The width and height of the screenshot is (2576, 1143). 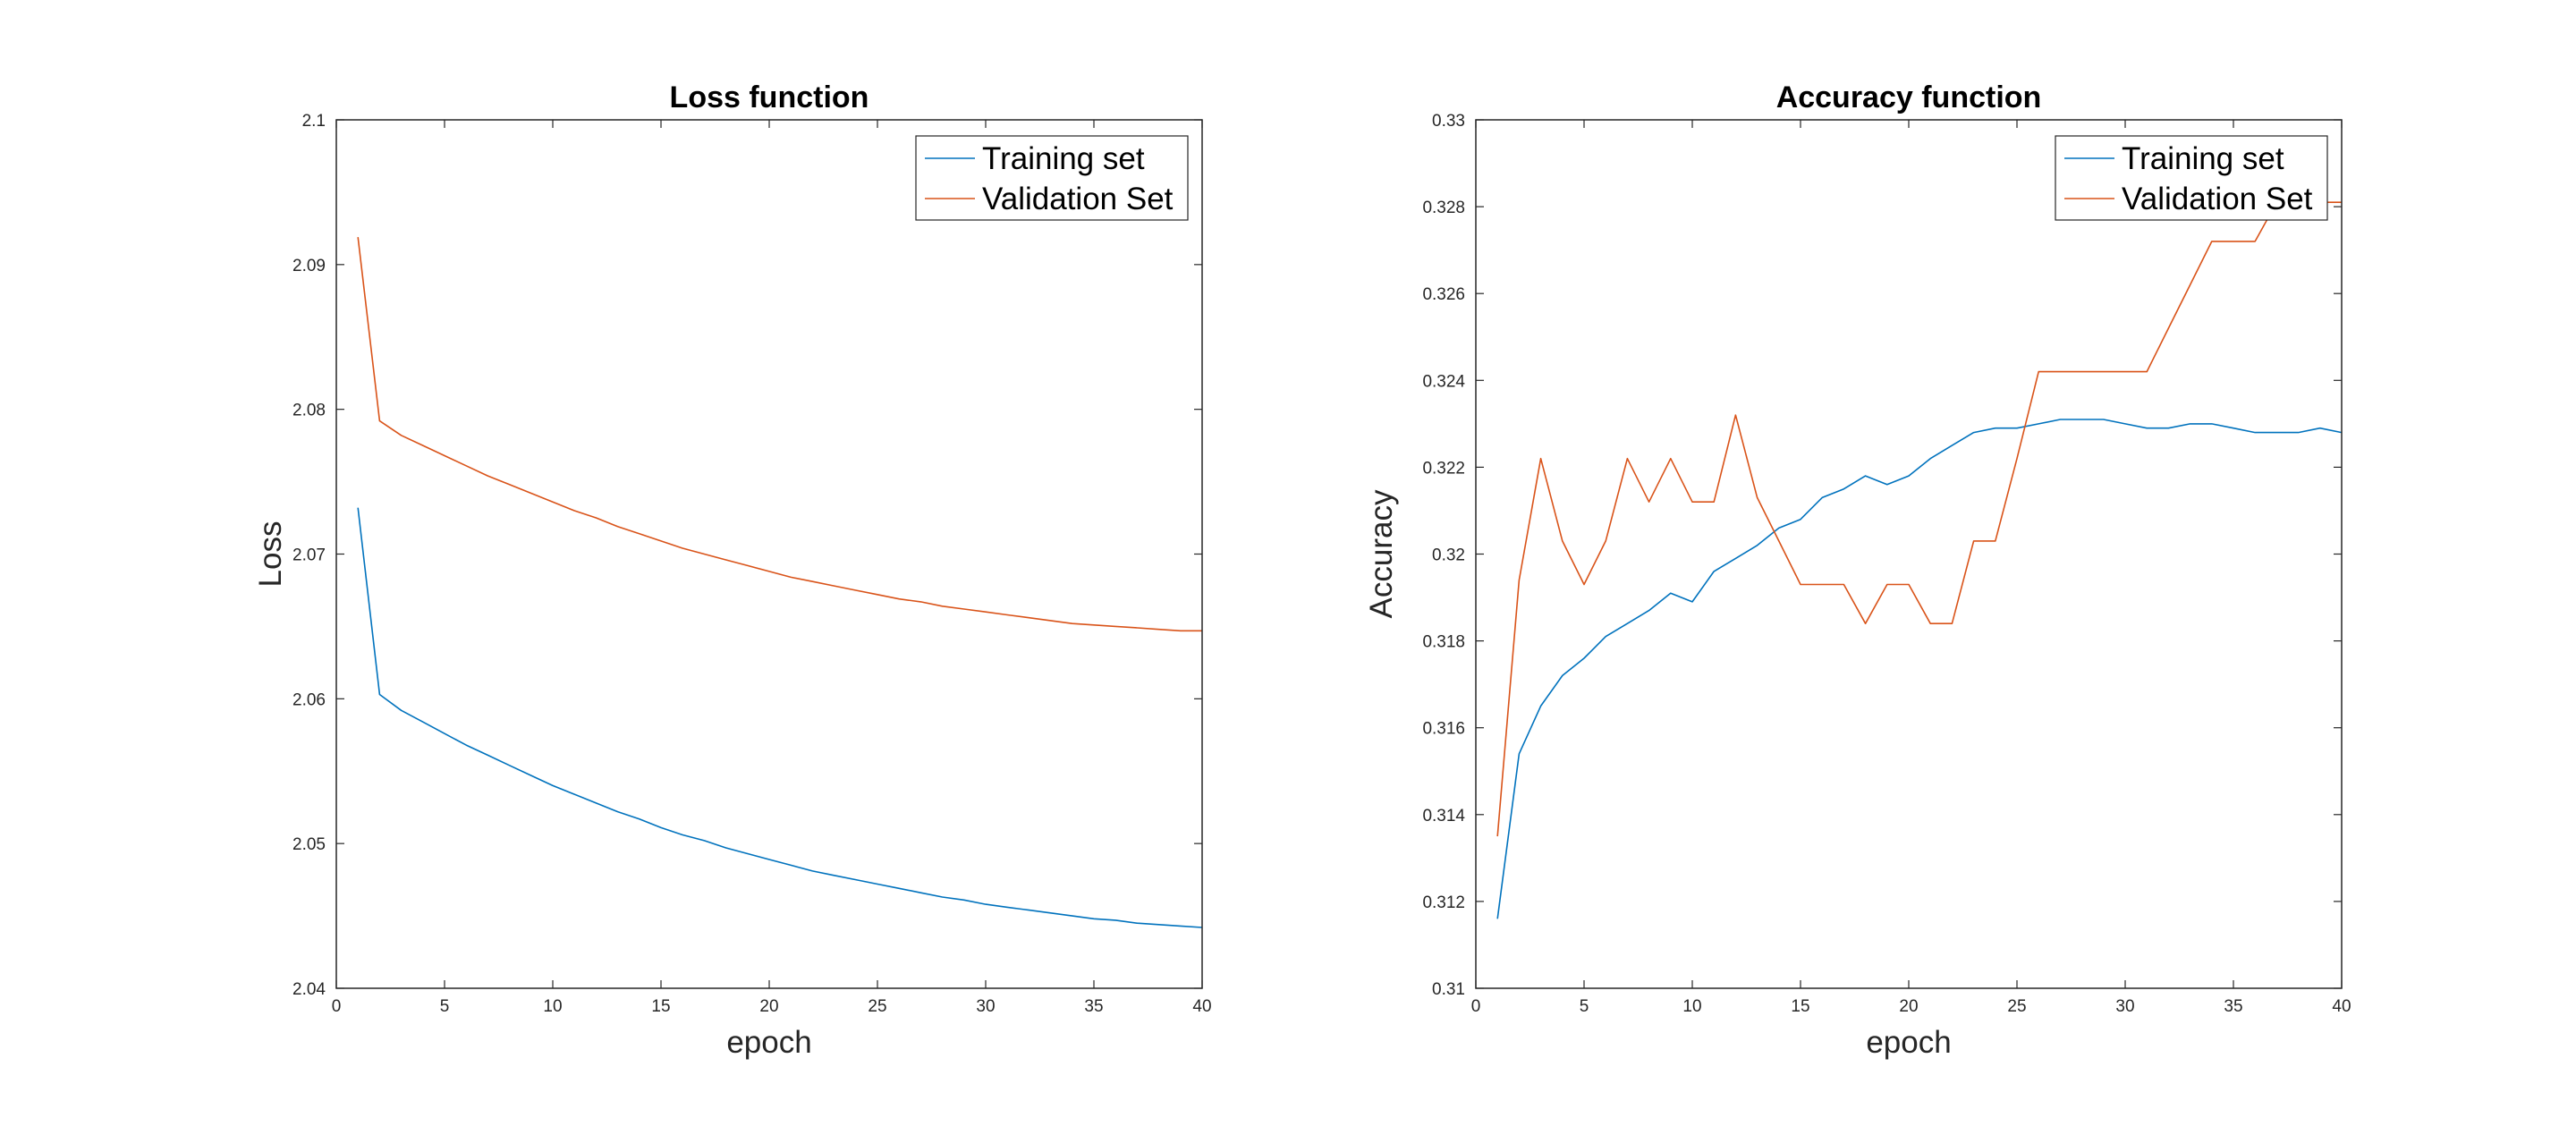 I want to click on accuracy-legend: Training set Validation Set, so click(x=2191, y=178).